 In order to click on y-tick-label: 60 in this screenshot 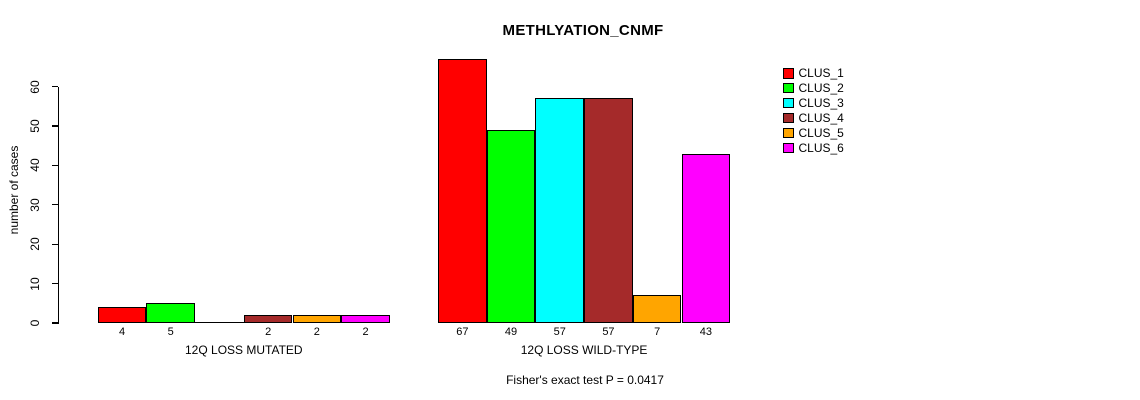, I will do `click(35, 86)`.